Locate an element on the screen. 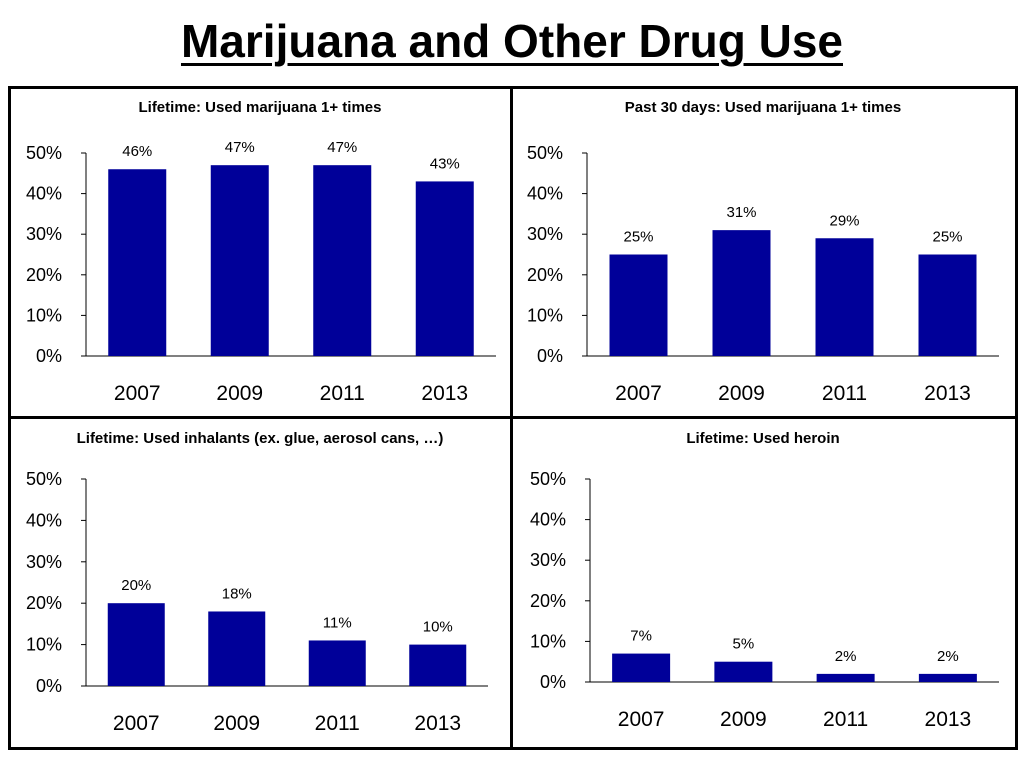 This screenshot has width=1024, height=768. slide-title: Marijuana and Other Drug Use is located at coordinates (511, 41).